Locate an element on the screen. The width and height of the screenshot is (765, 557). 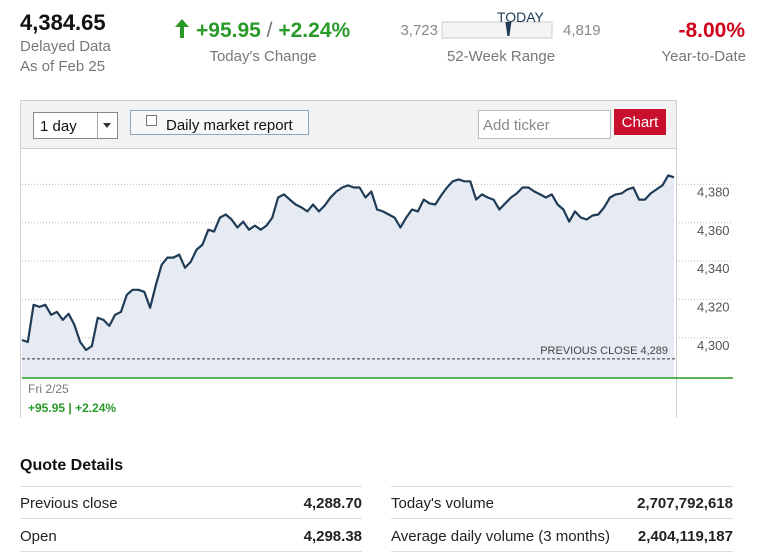
quote-label: Average daily volume (3 months) is located at coordinates (500, 536).